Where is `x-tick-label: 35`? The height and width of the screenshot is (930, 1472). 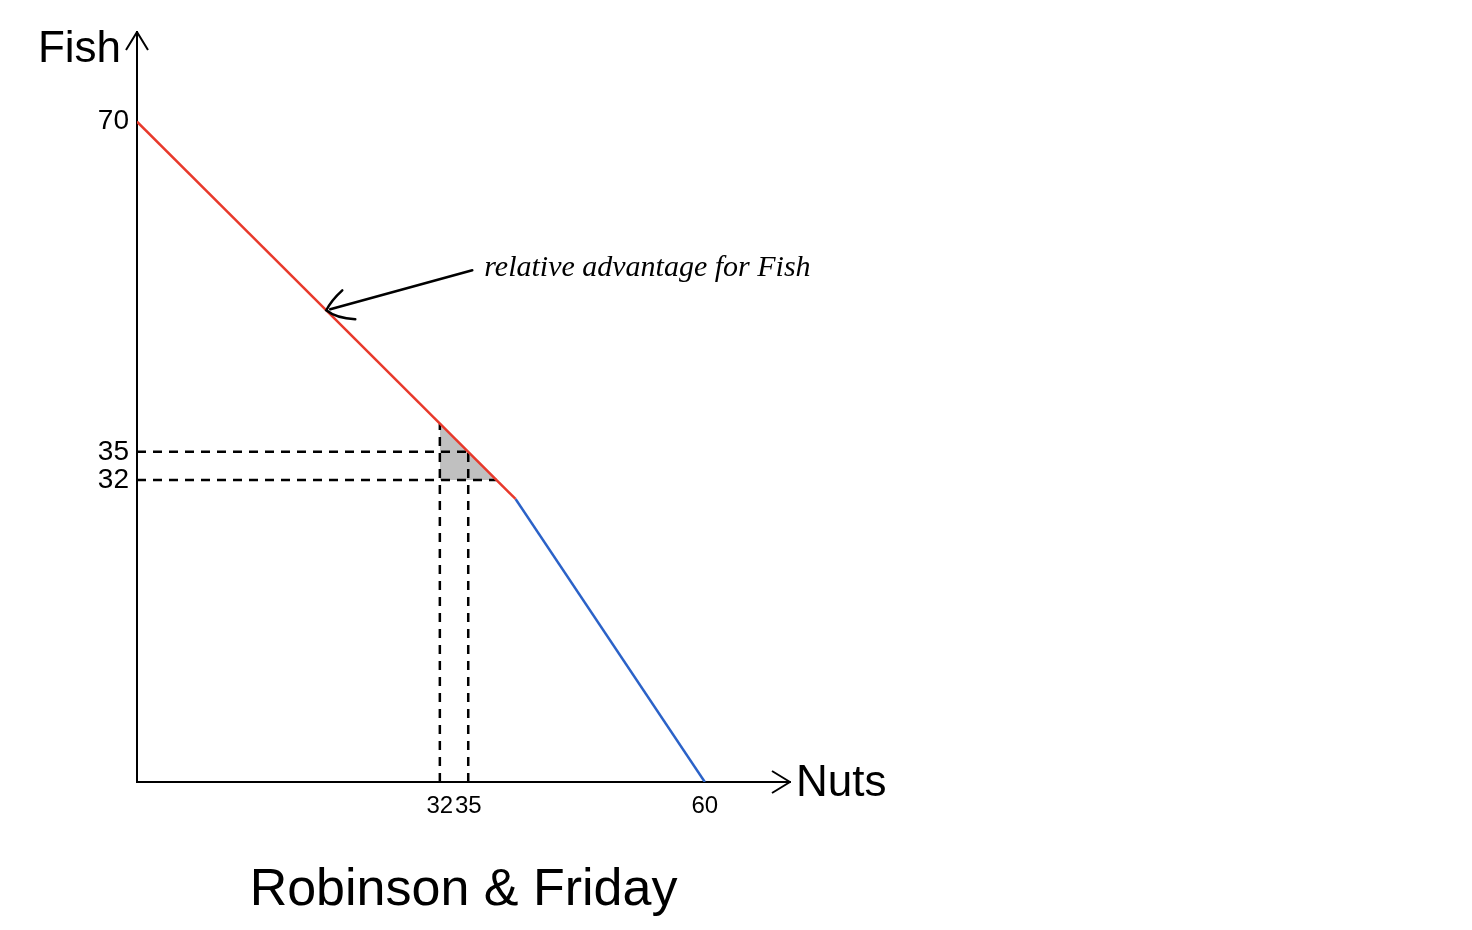 x-tick-label: 35 is located at coordinates (468, 805).